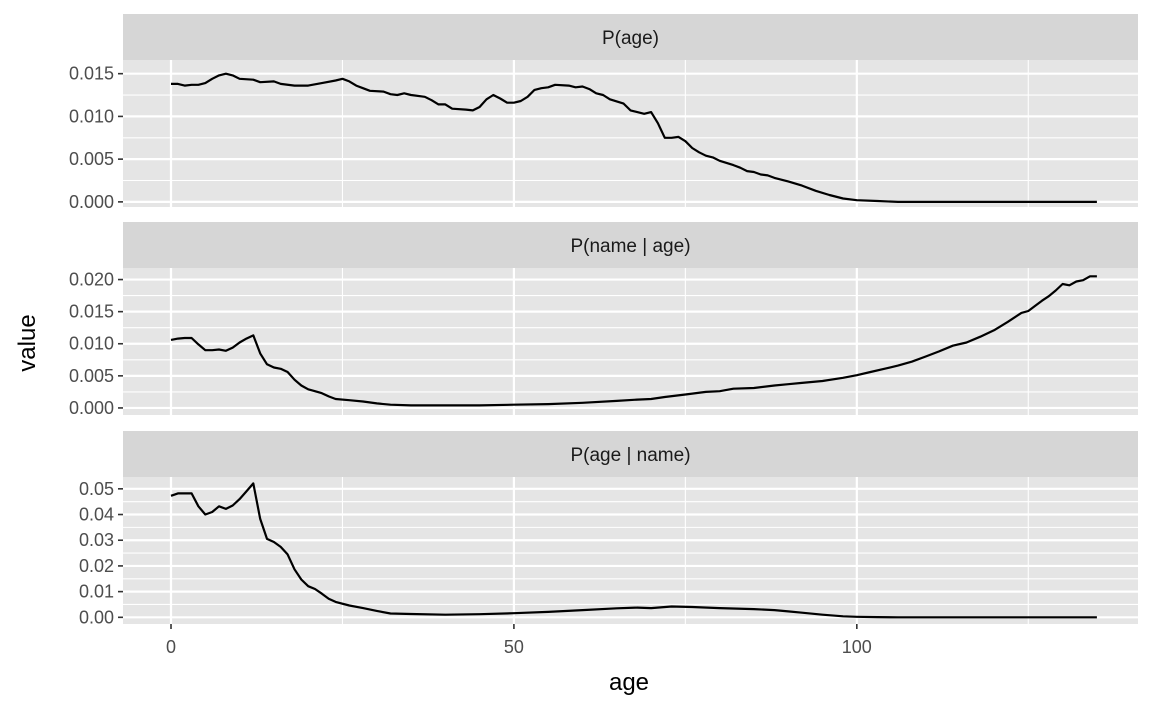  What do you see at coordinates (96, 515) in the screenshot?
I see `y-tick-label: 0.04` at bounding box center [96, 515].